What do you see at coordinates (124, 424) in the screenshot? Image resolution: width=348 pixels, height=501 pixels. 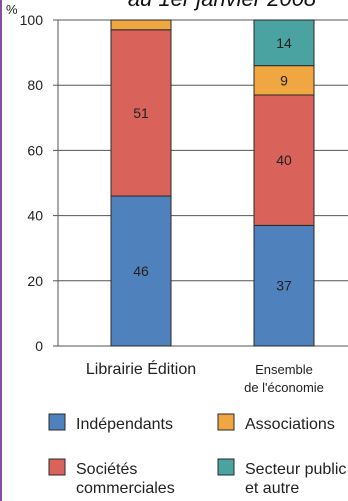 I see `legend-label: Indépendants` at bounding box center [124, 424].